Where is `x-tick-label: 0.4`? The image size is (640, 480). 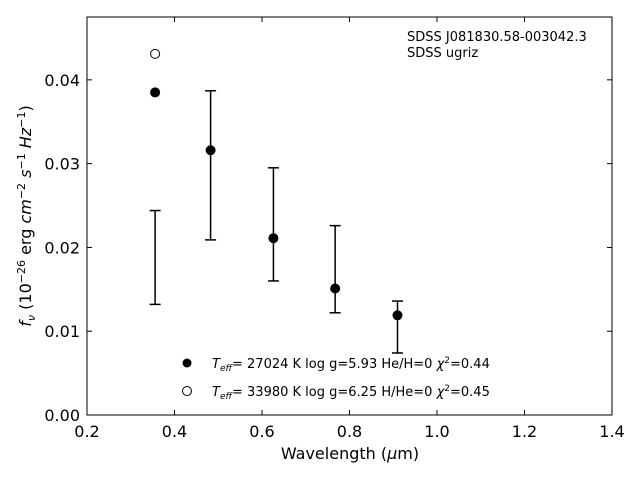 x-tick-label: 0.4 is located at coordinates (174, 431).